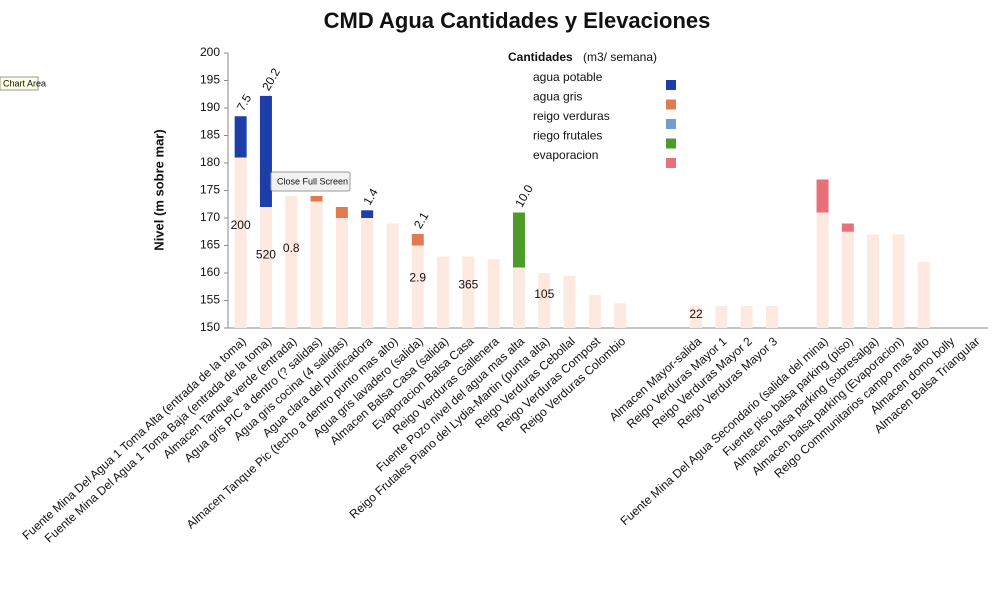 This screenshot has width=992, height=614. Describe the element at coordinates (210, 245) in the screenshot. I see `y-tick-label: 165` at that location.